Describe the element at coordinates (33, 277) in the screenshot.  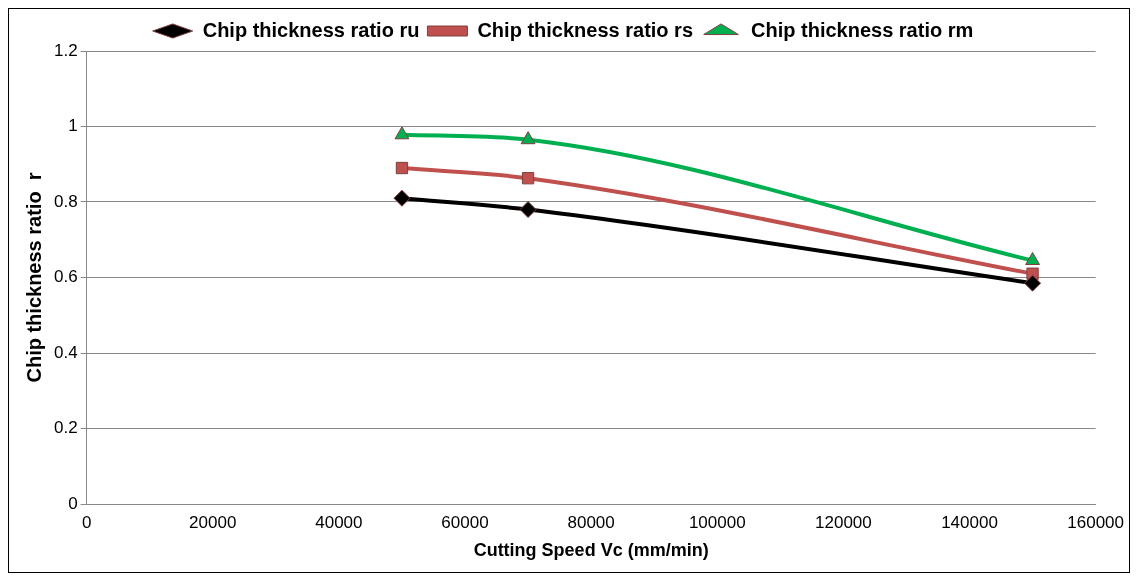
I see `y-axis-title: Chip thickness ratio r` at that location.